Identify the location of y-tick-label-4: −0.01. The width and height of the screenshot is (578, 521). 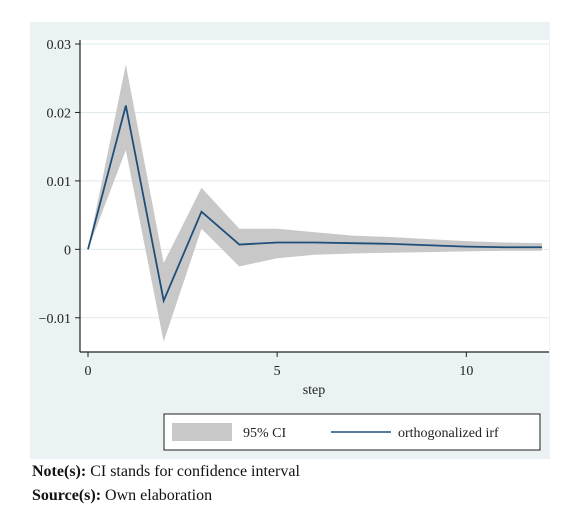
(55, 319).